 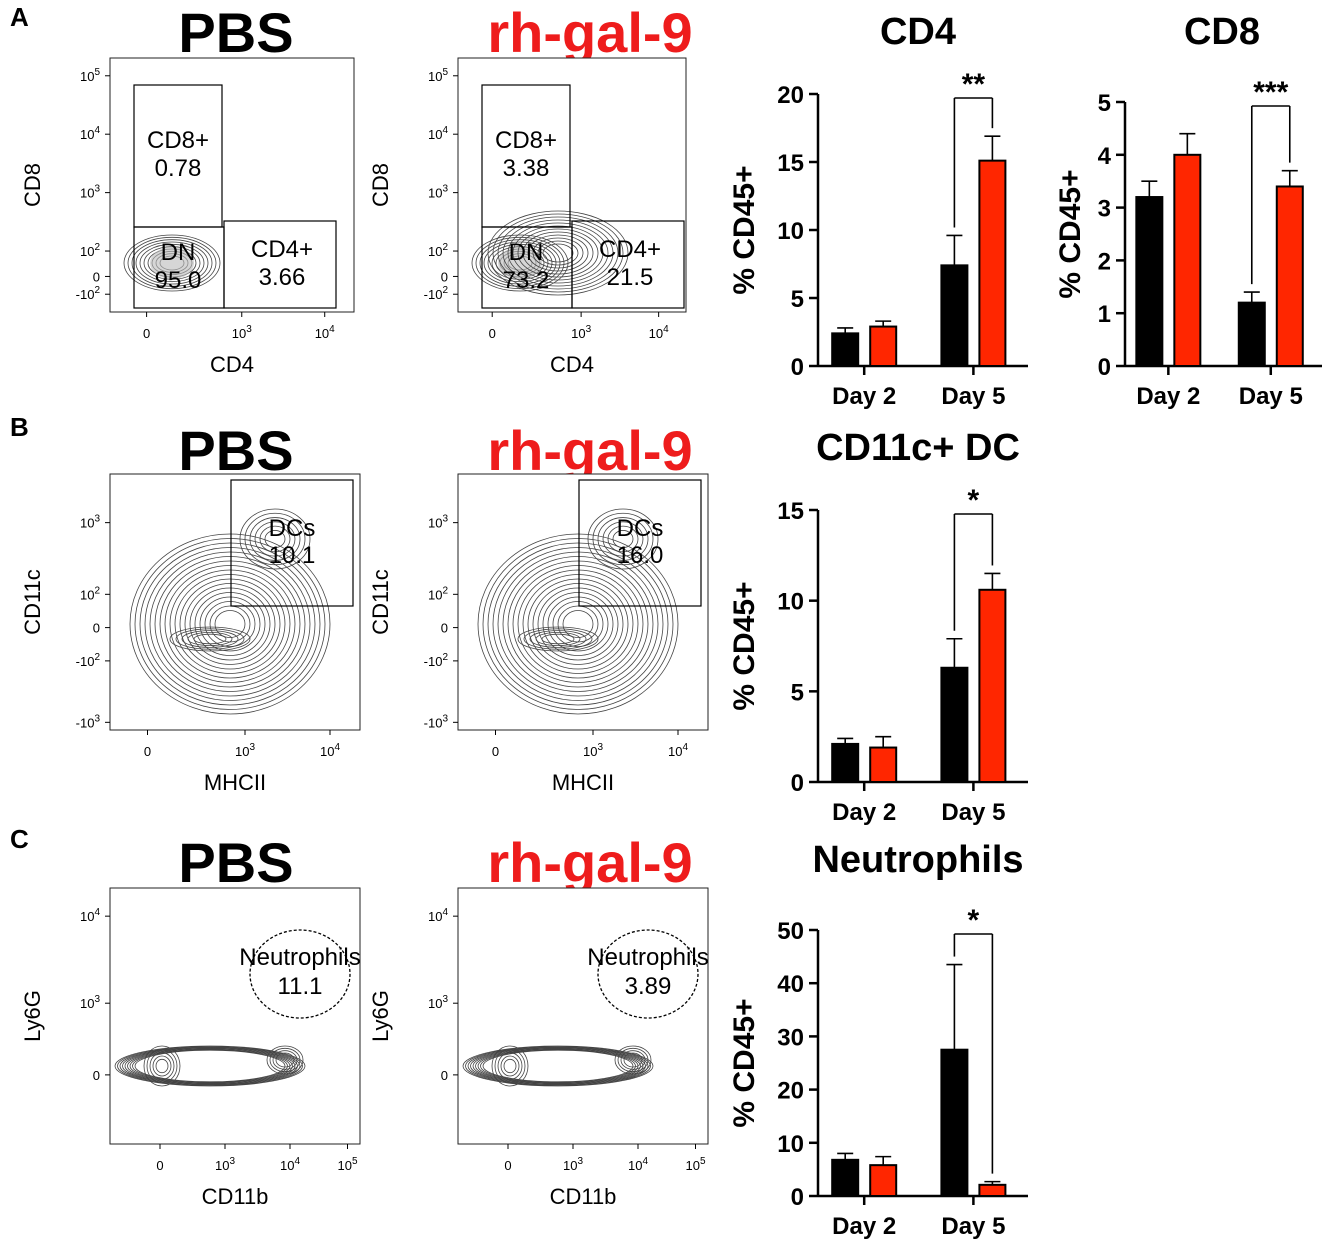 I want to click on chart-title: CD4, so click(x=918, y=32).